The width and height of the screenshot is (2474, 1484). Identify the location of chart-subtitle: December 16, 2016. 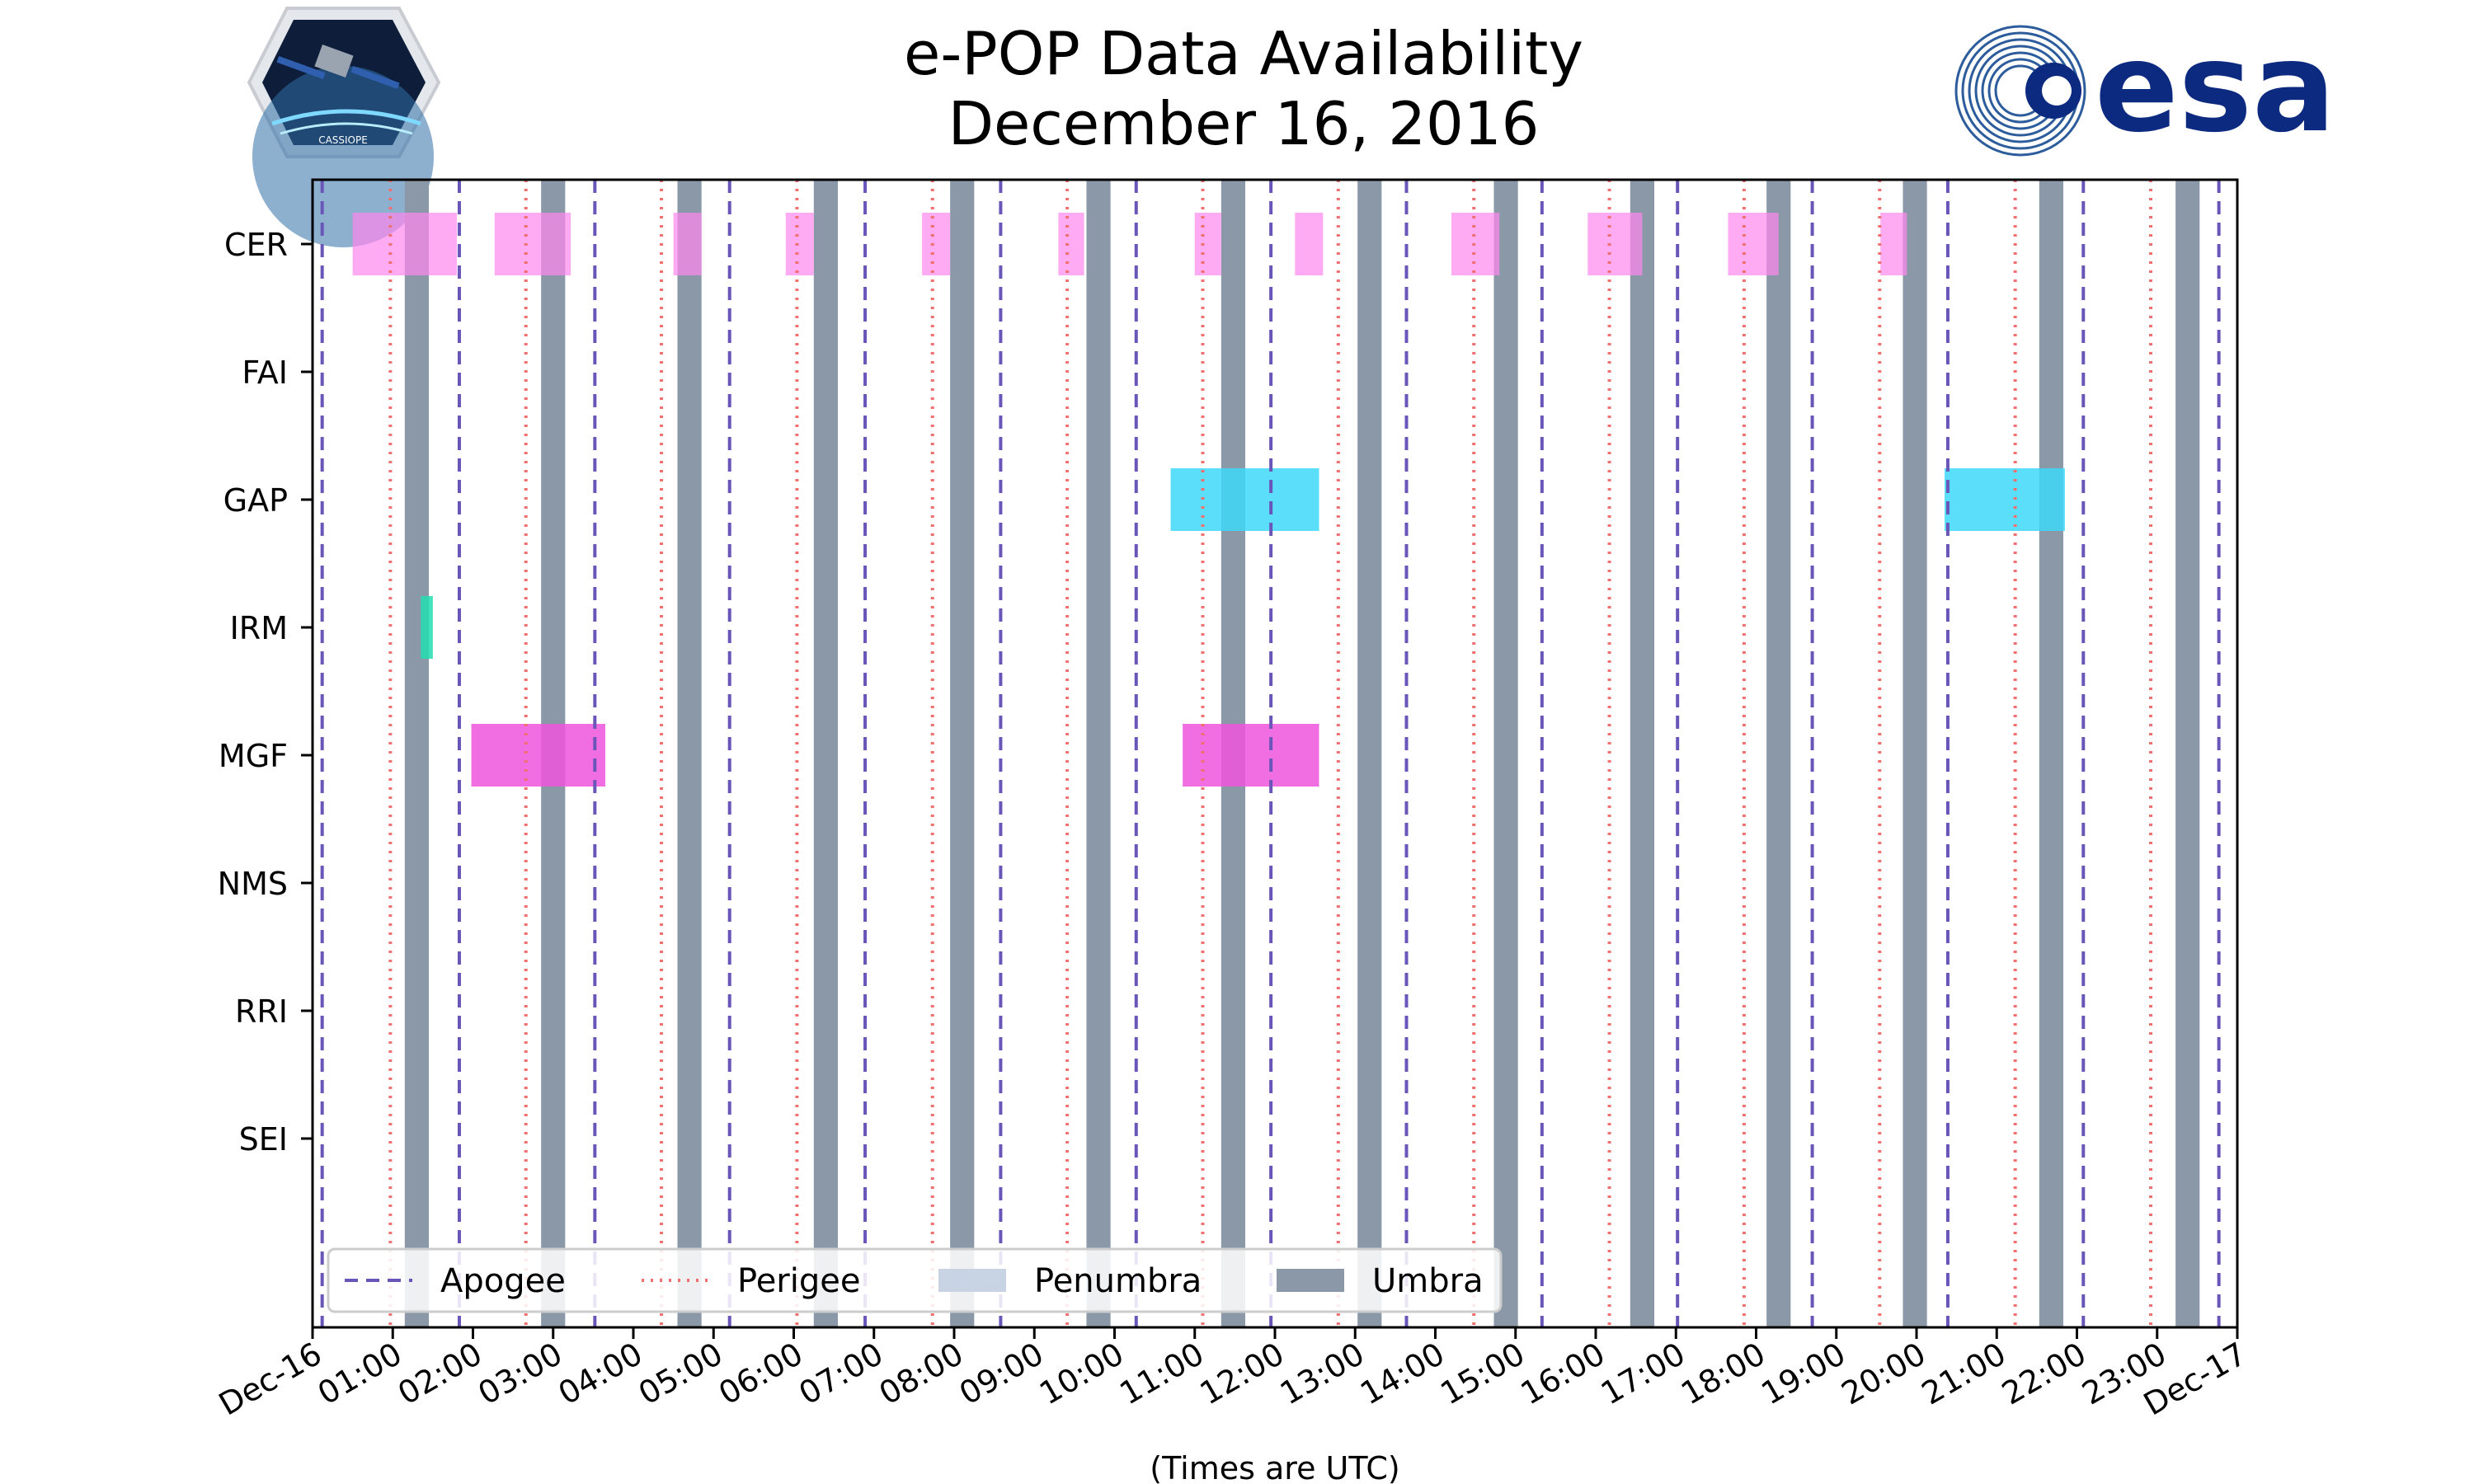
(1244, 123).